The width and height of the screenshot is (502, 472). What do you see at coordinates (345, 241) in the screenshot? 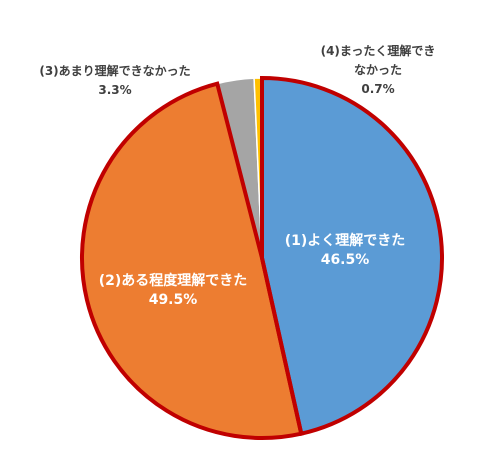
I see `category-label: (1)よく理解できた` at bounding box center [345, 241].